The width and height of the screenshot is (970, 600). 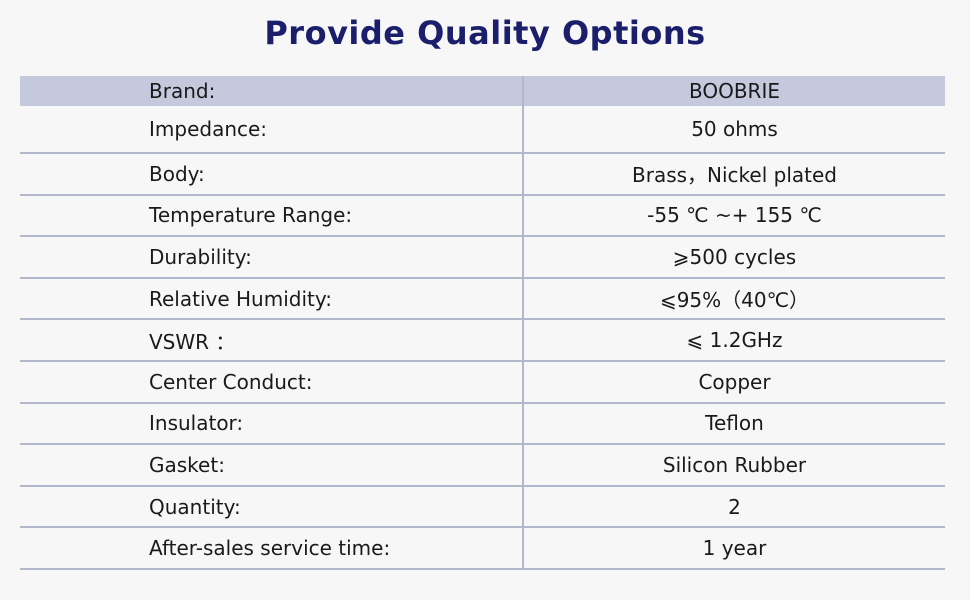 I want to click on spec-label: Durability:, so click(x=272, y=257).